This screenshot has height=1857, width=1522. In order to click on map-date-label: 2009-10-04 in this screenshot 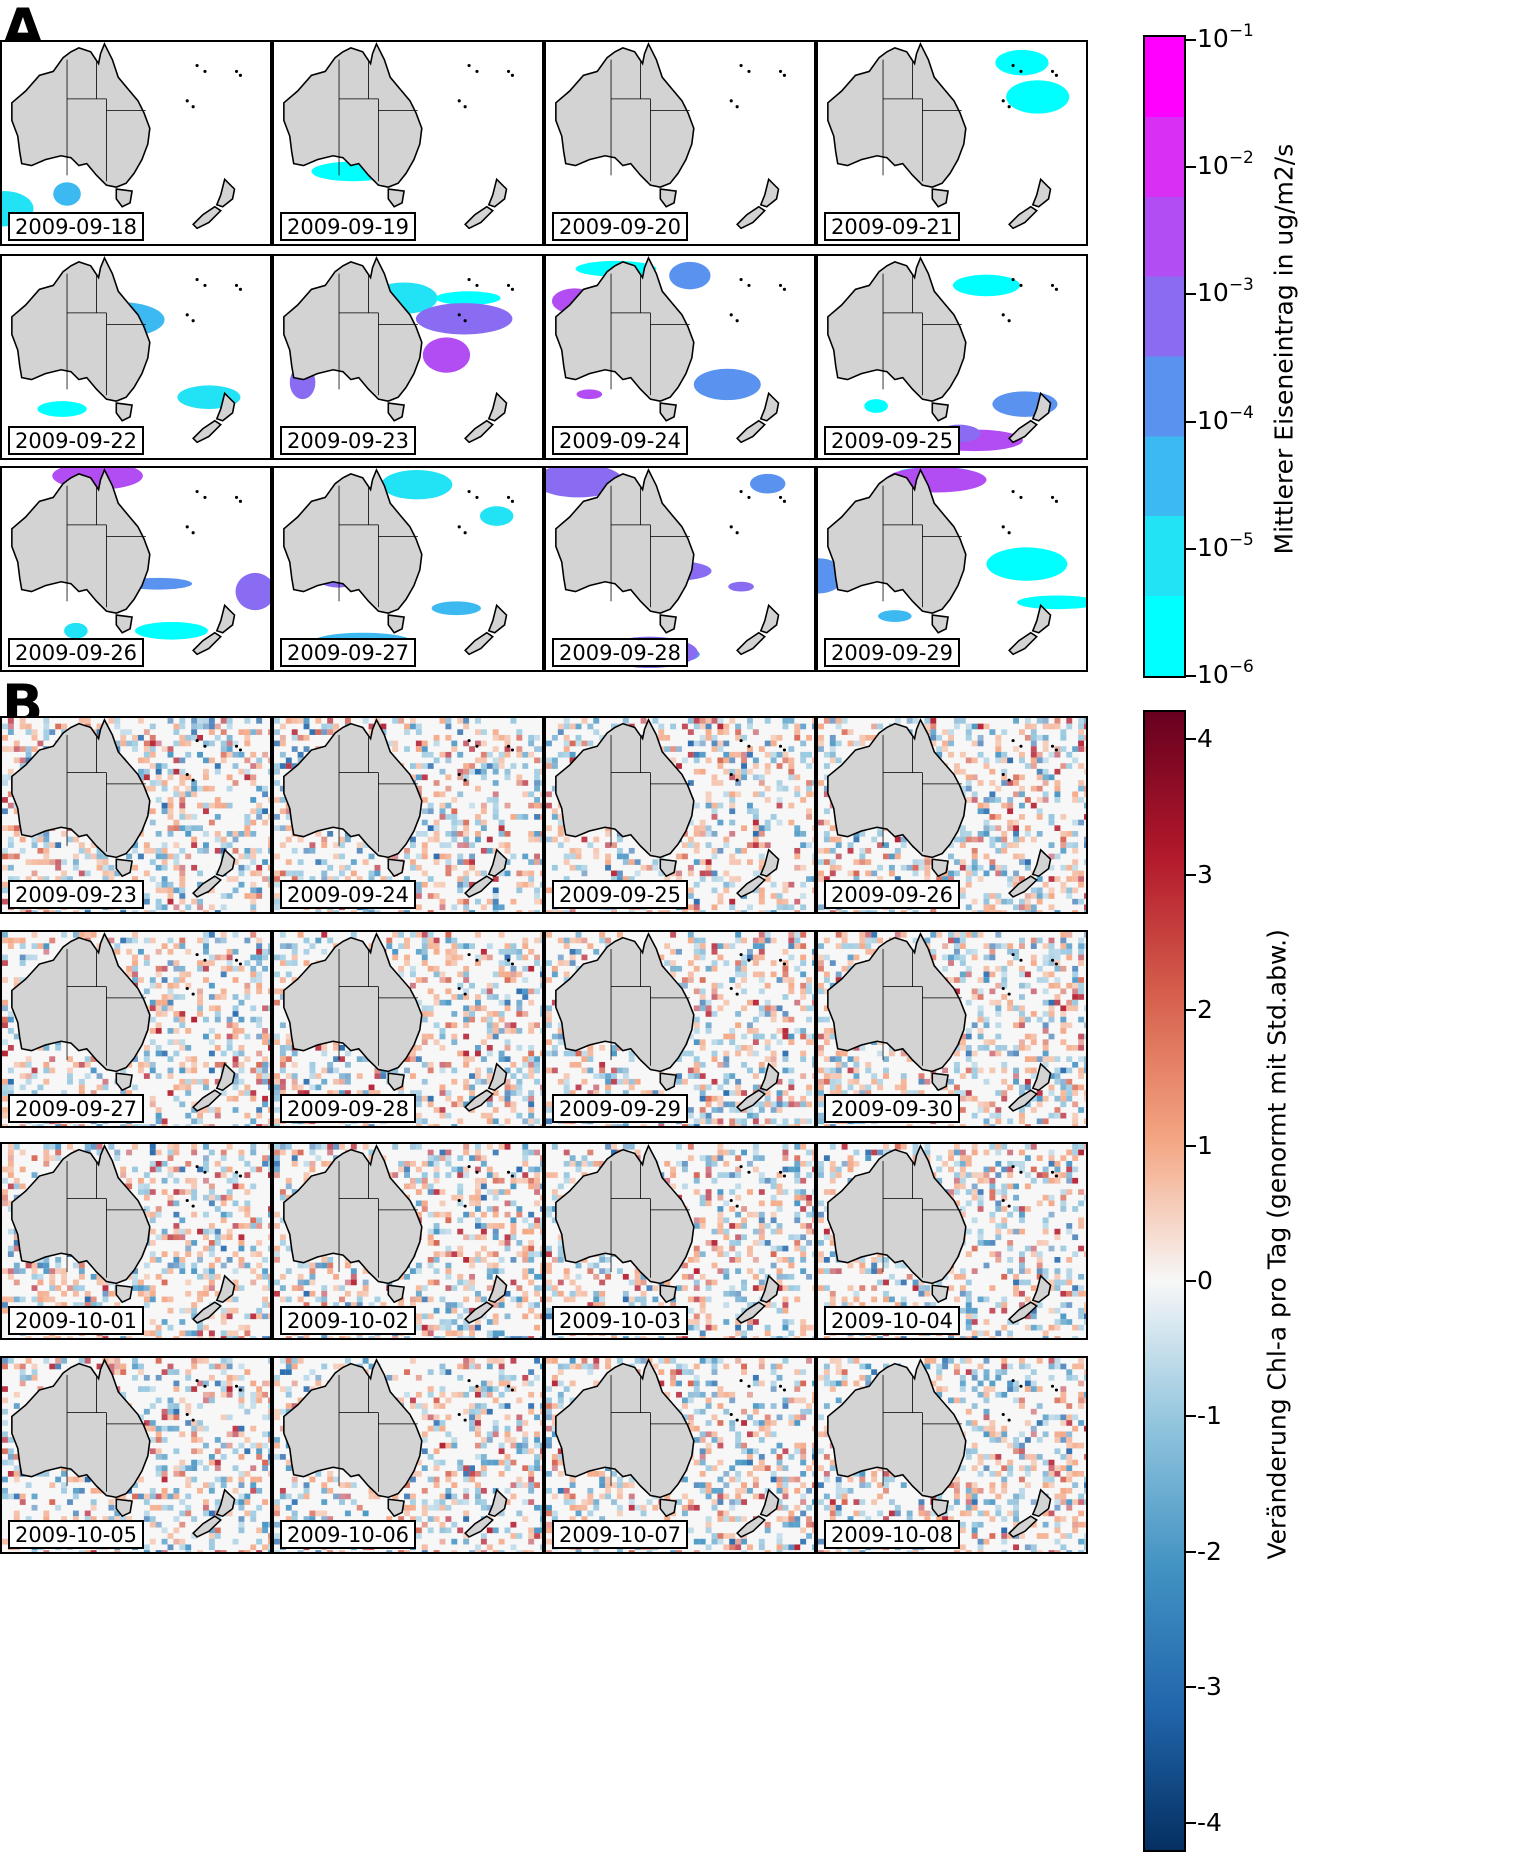, I will do `click(892, 1320)`.